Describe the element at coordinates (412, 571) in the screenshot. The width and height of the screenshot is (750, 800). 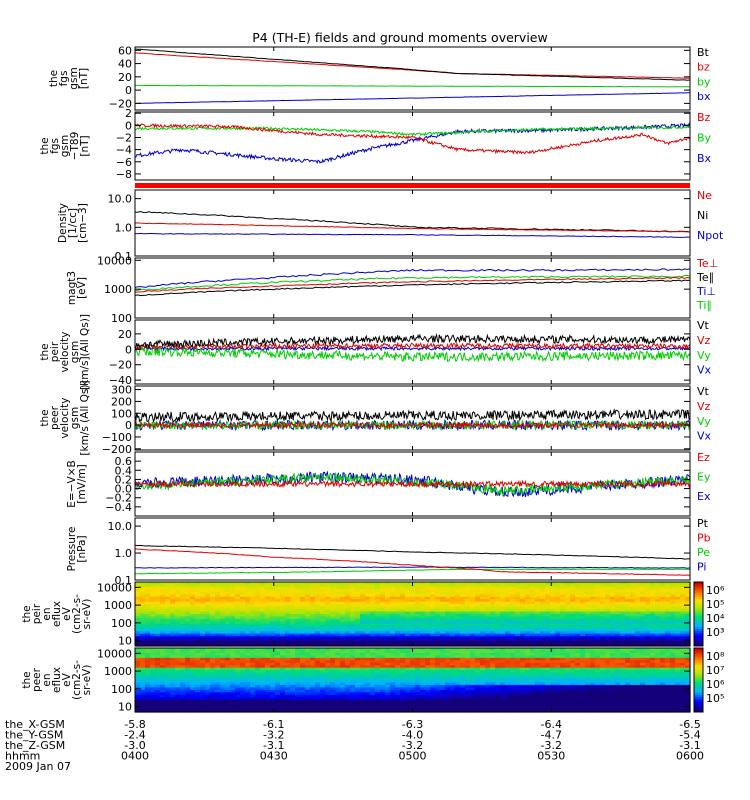
I see `series-line-Pe` at that location.